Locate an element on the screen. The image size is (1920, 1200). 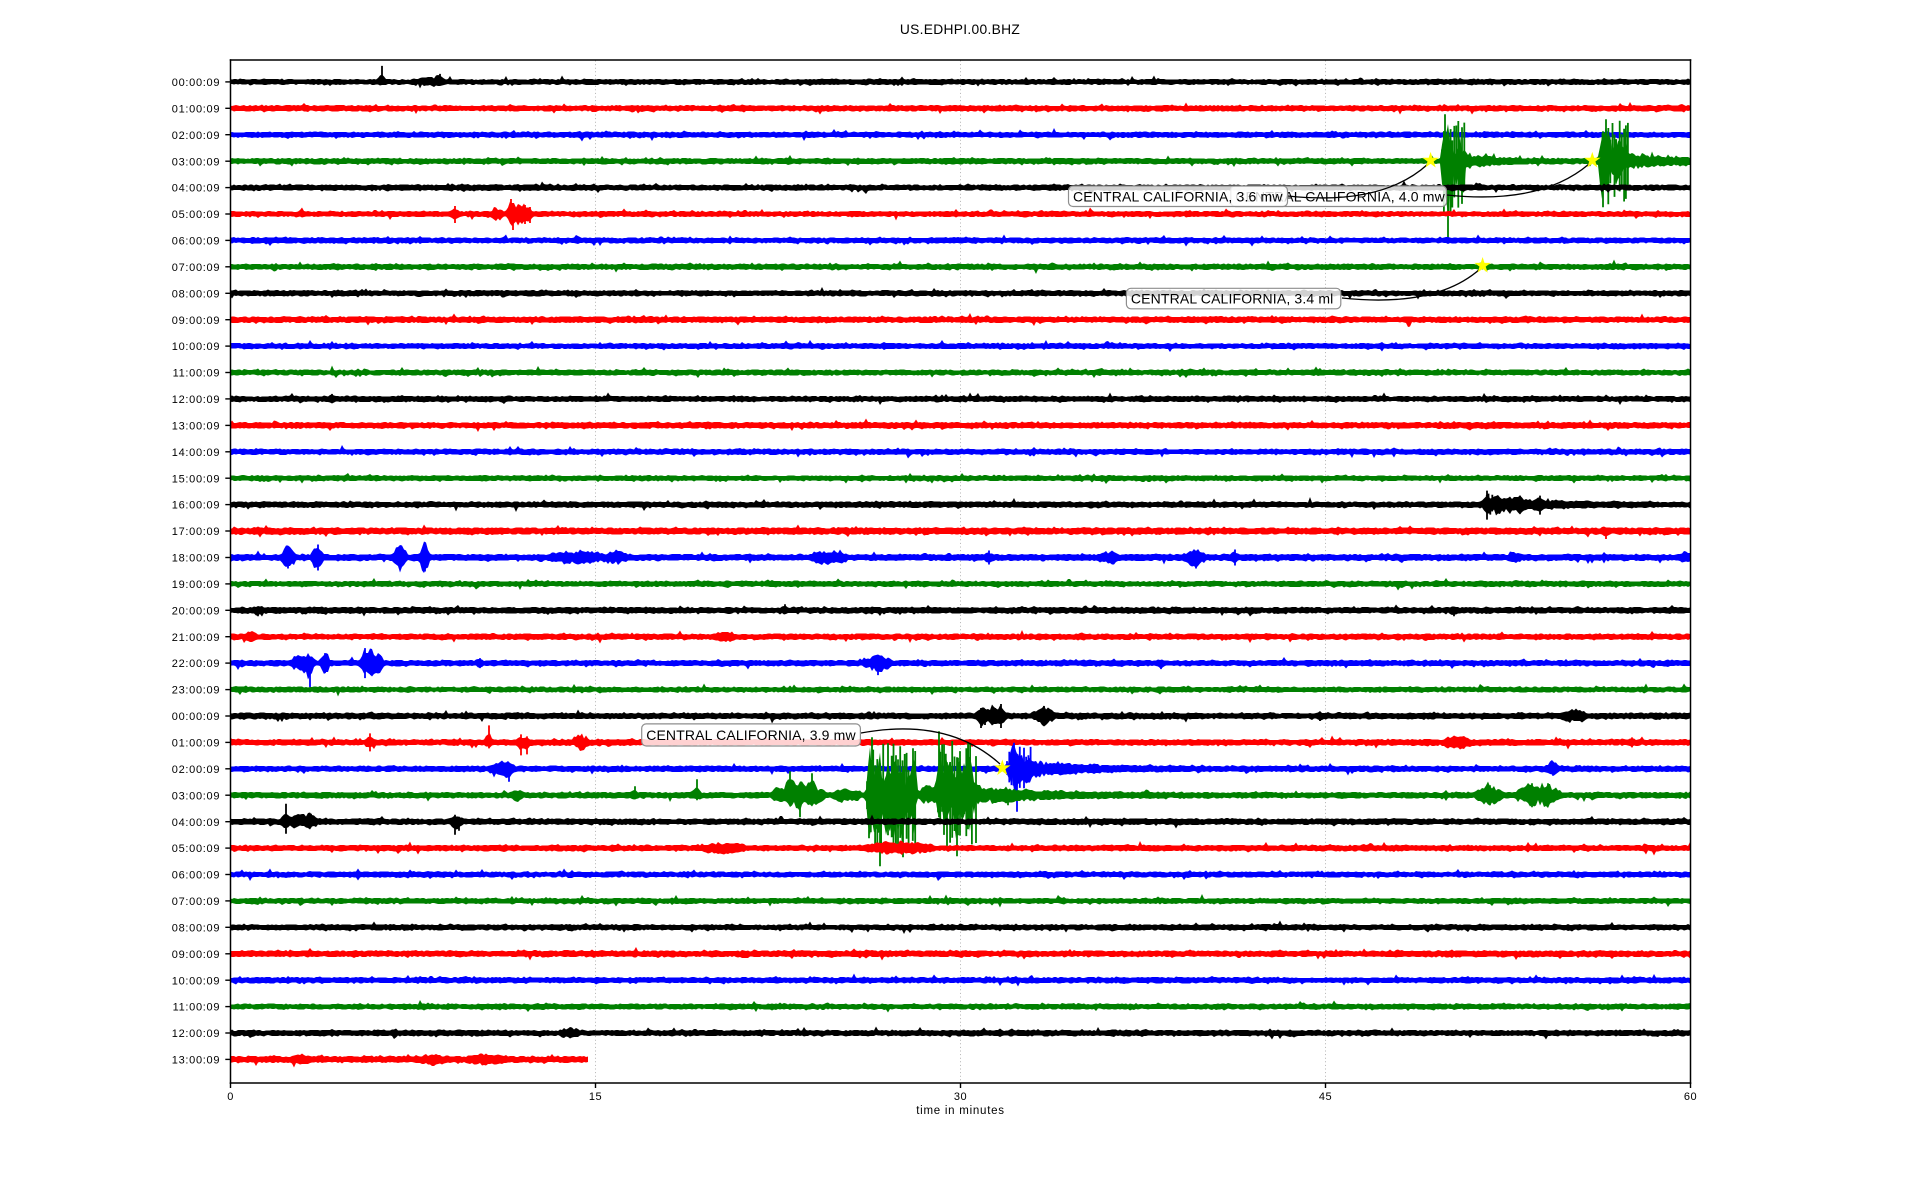
svg-text: CENTRAL CALIFORNIA, 3.9 mw is located at coordinates (751, 735).